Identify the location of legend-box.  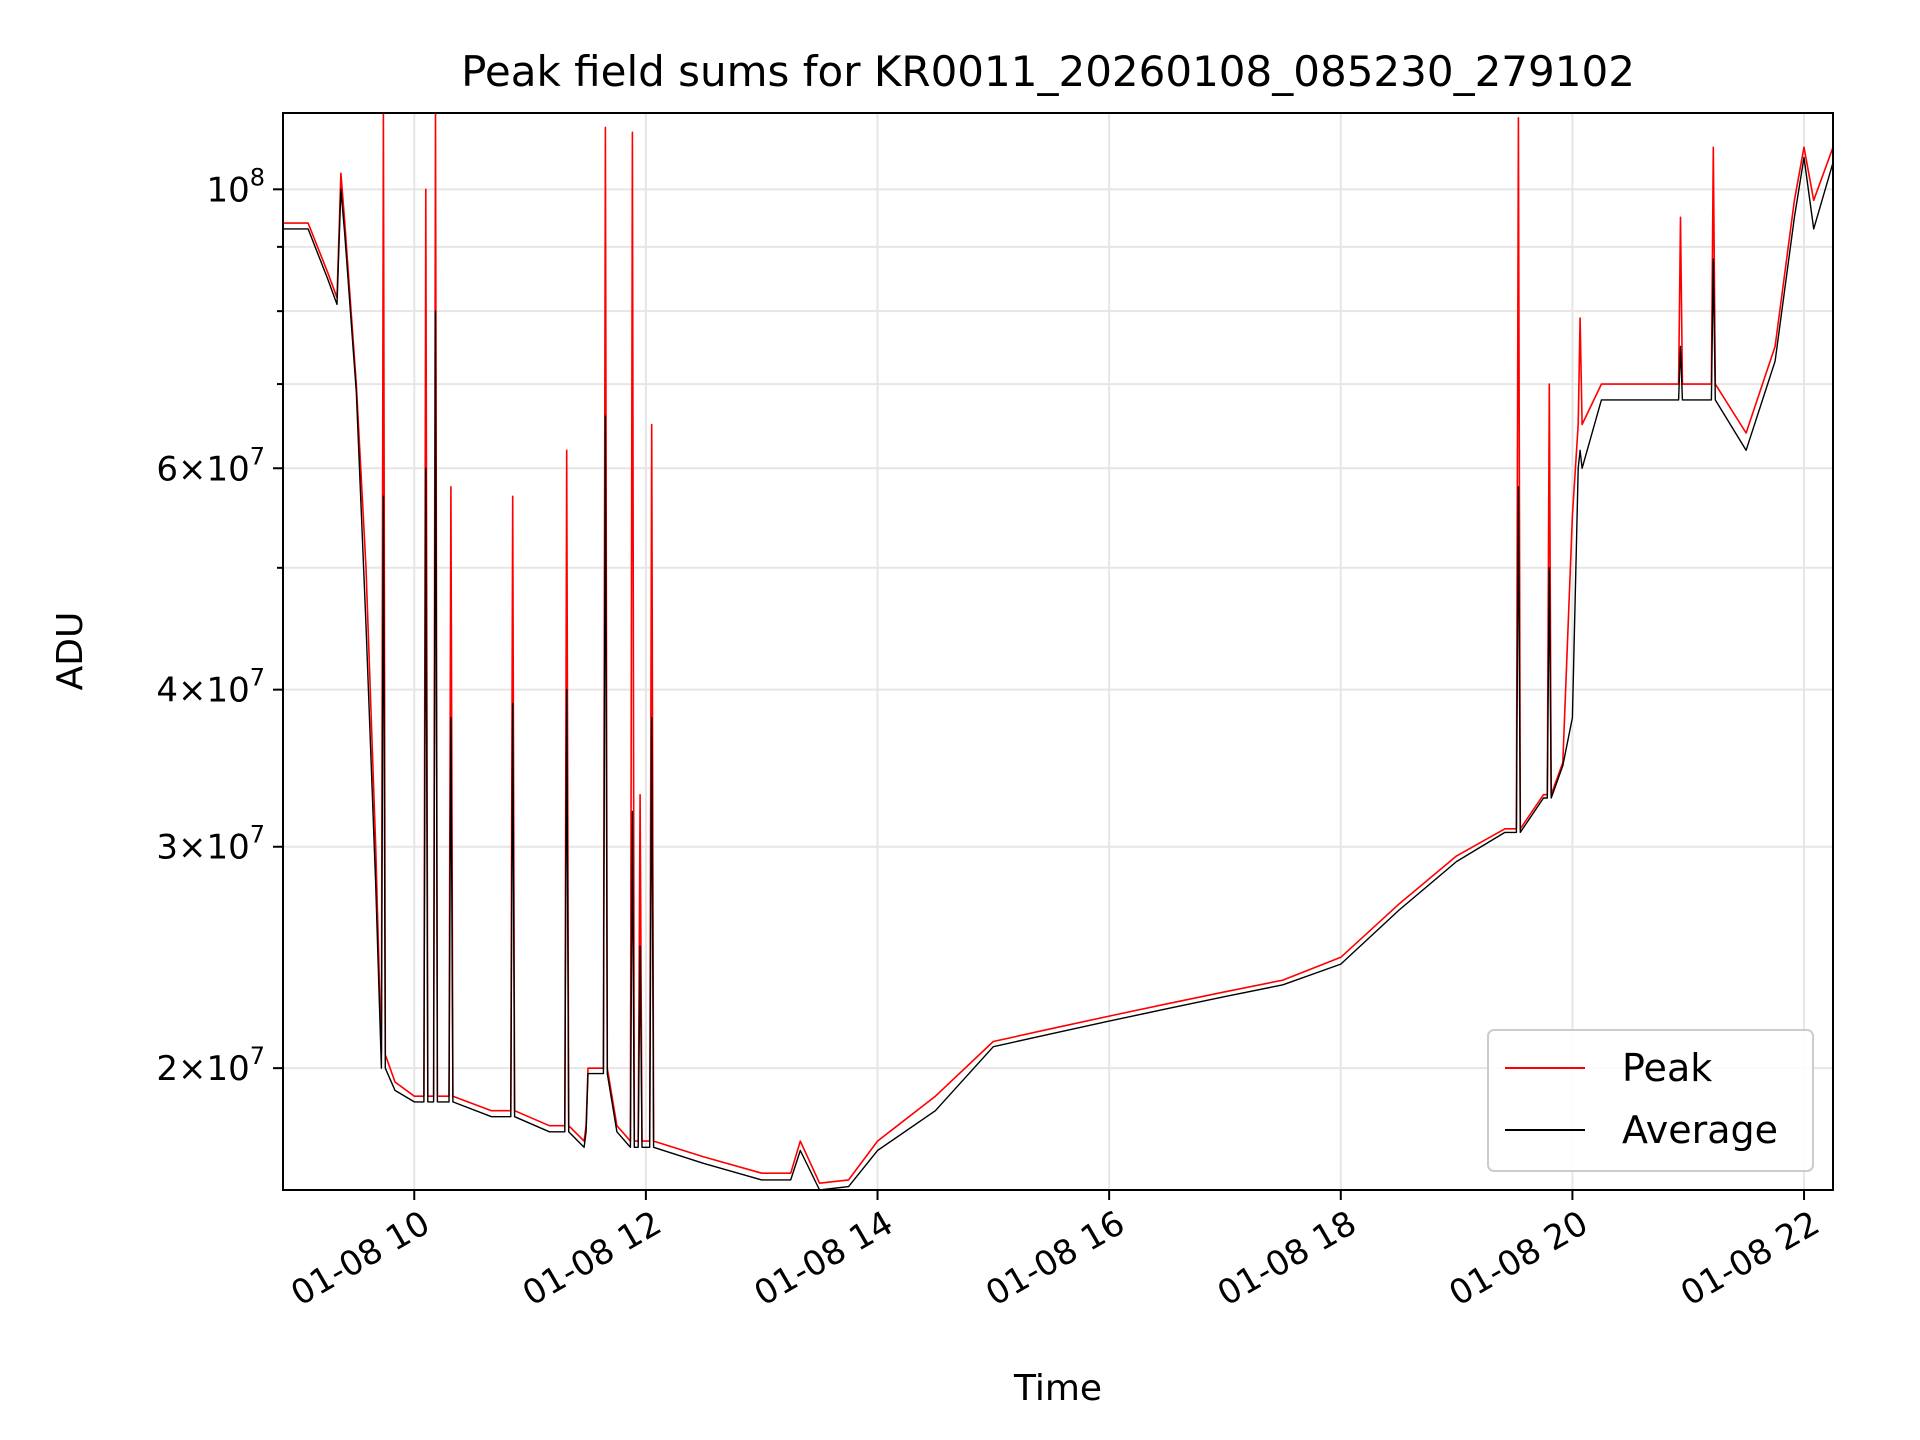
(1650, 1100).